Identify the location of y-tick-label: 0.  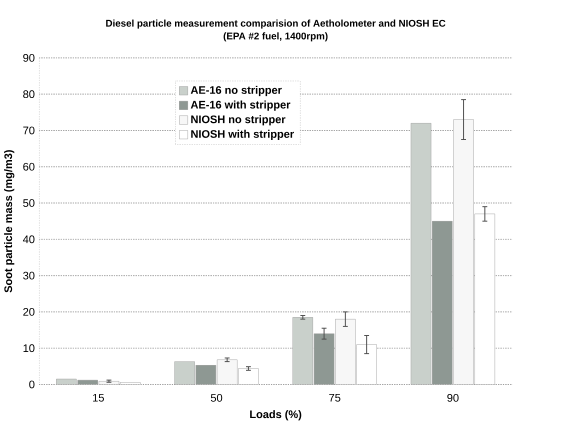
(31, 384).